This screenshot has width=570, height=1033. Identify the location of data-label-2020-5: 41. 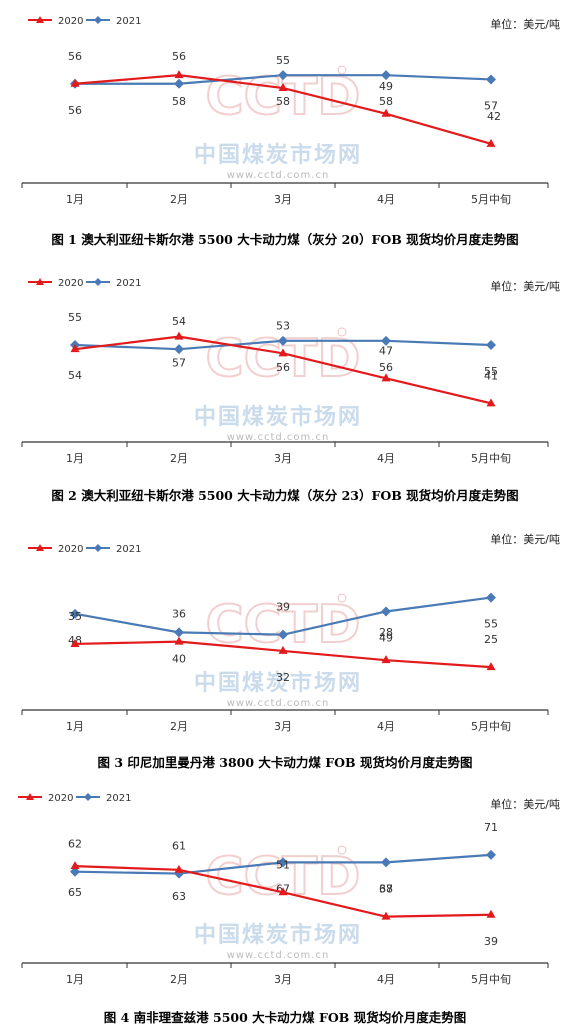
(491, 375).